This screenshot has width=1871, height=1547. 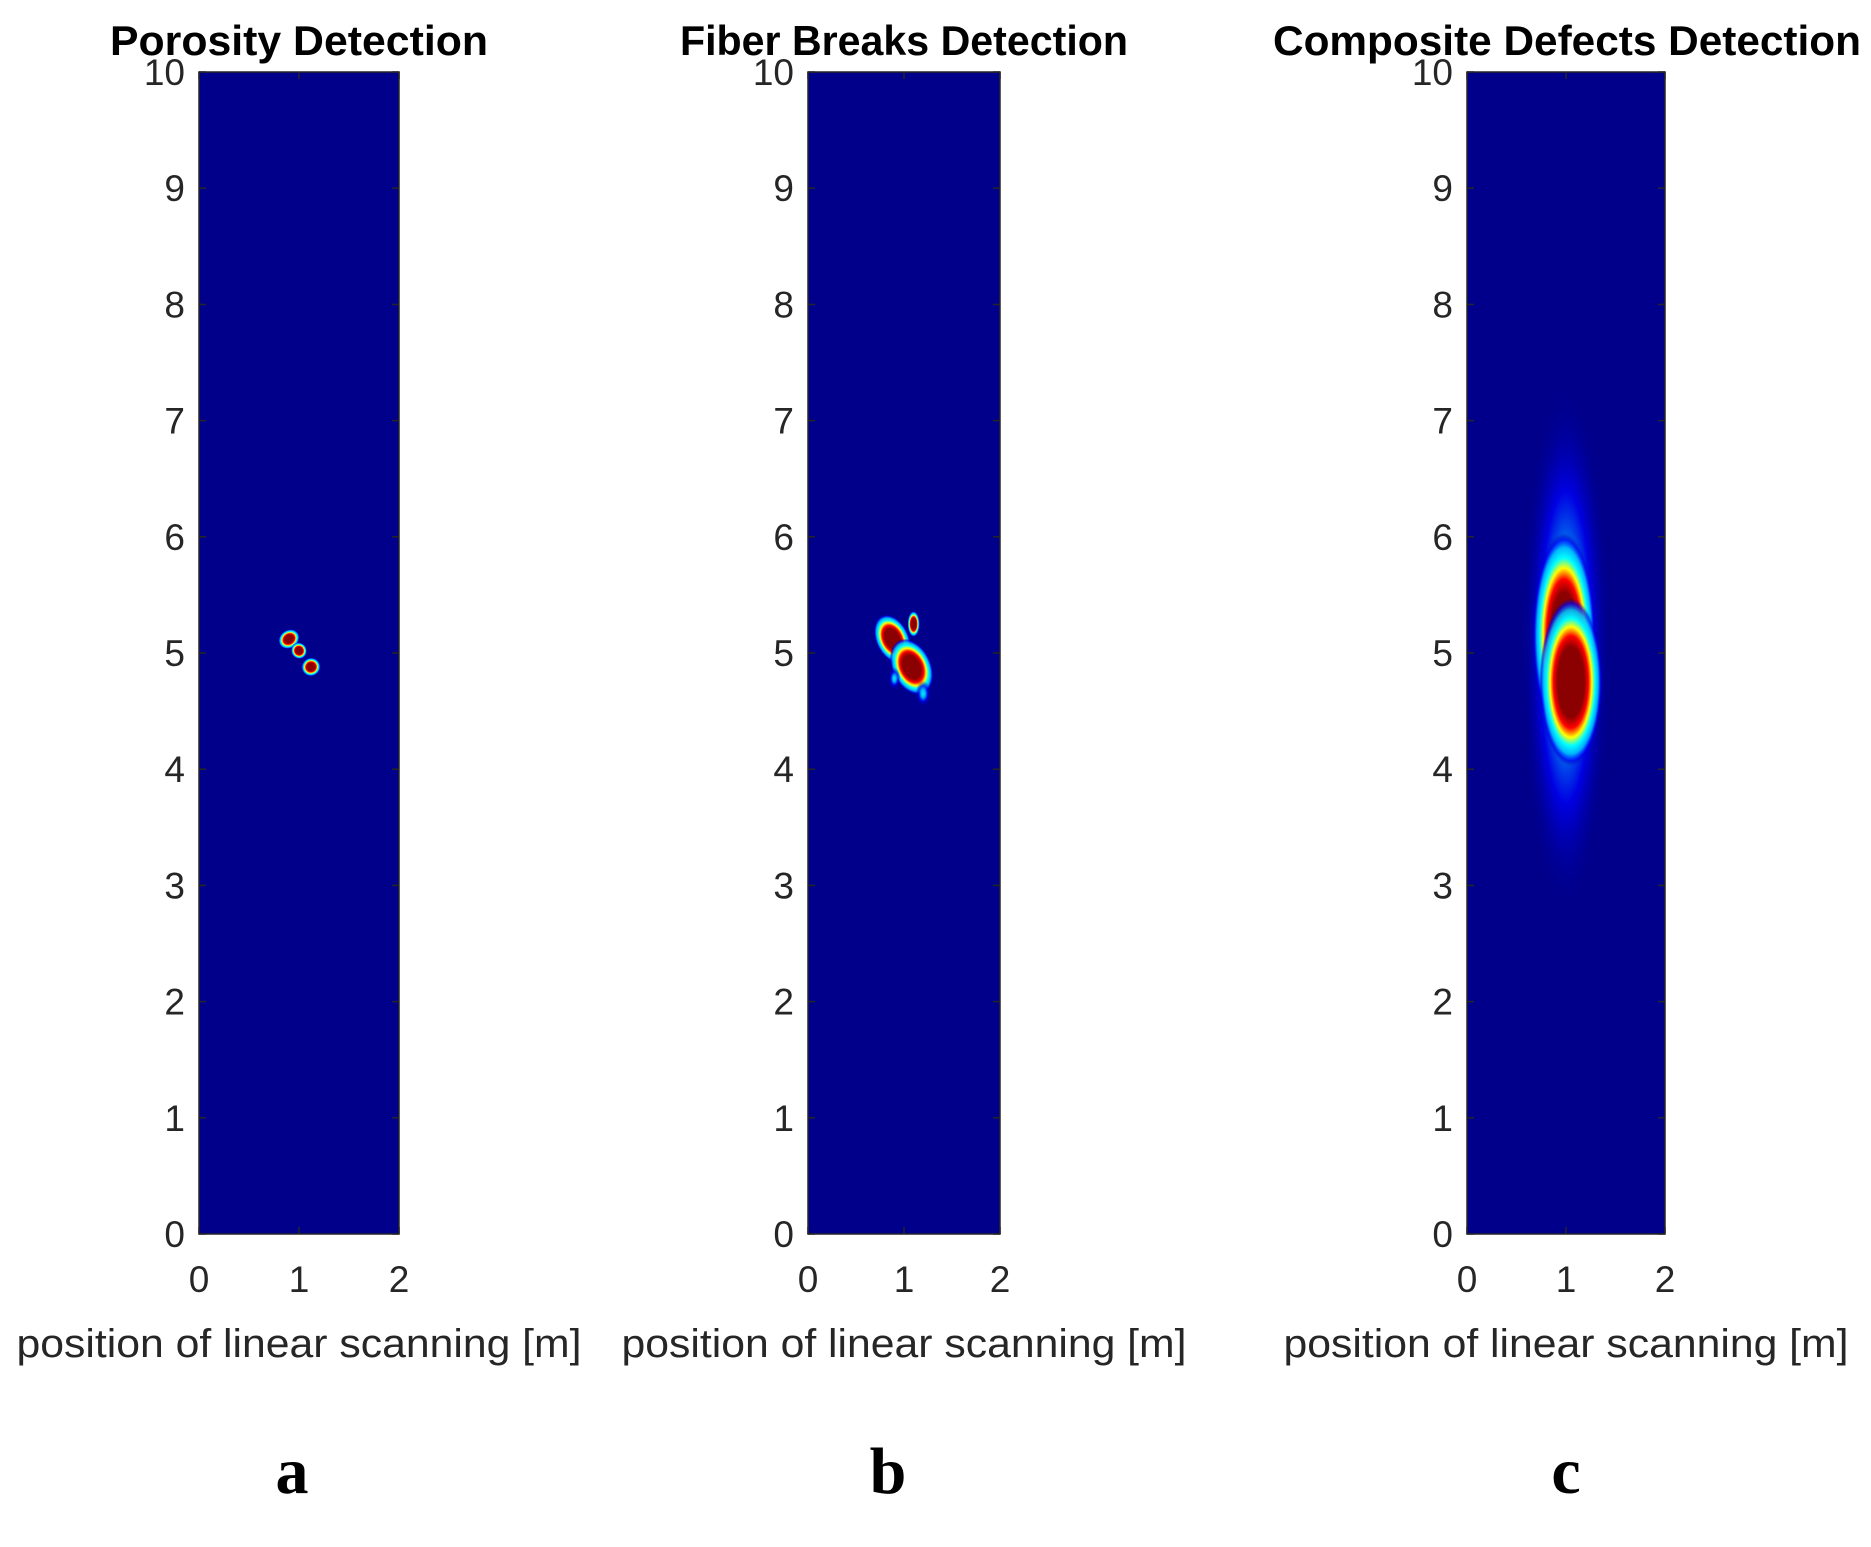 What do you see at coordinates (1567, 40) in the screenshot?
I see `chart-title: Composite Defects Detection` at bounding box center [1567, 40].